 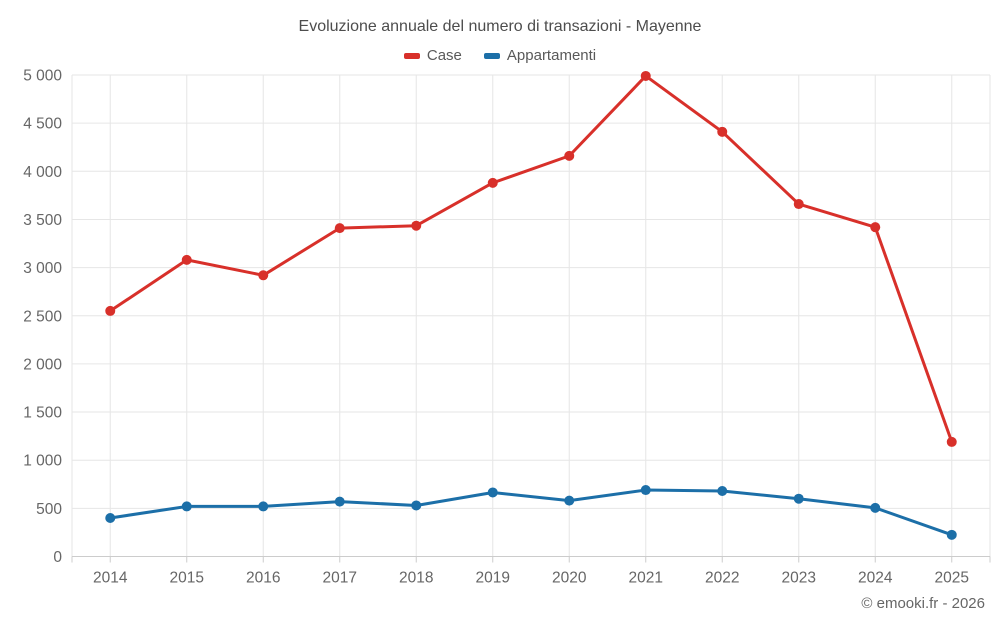 I want to click on y-axis-label: 3 500, so click(x=42, y=220).